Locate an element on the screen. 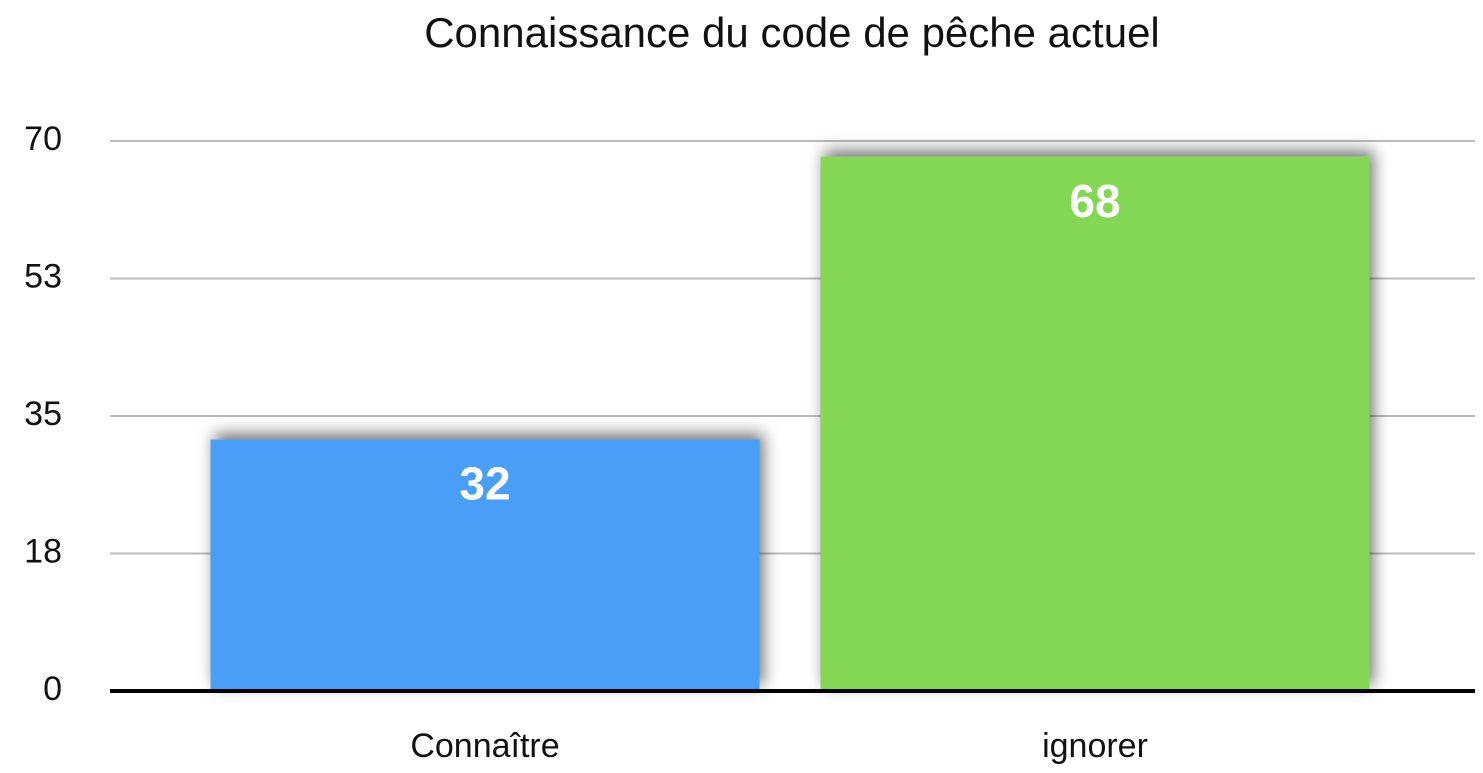 This screenshot has width=1483, height=773. x-tick-label: ignorer is located at coordinates (1095, 746).